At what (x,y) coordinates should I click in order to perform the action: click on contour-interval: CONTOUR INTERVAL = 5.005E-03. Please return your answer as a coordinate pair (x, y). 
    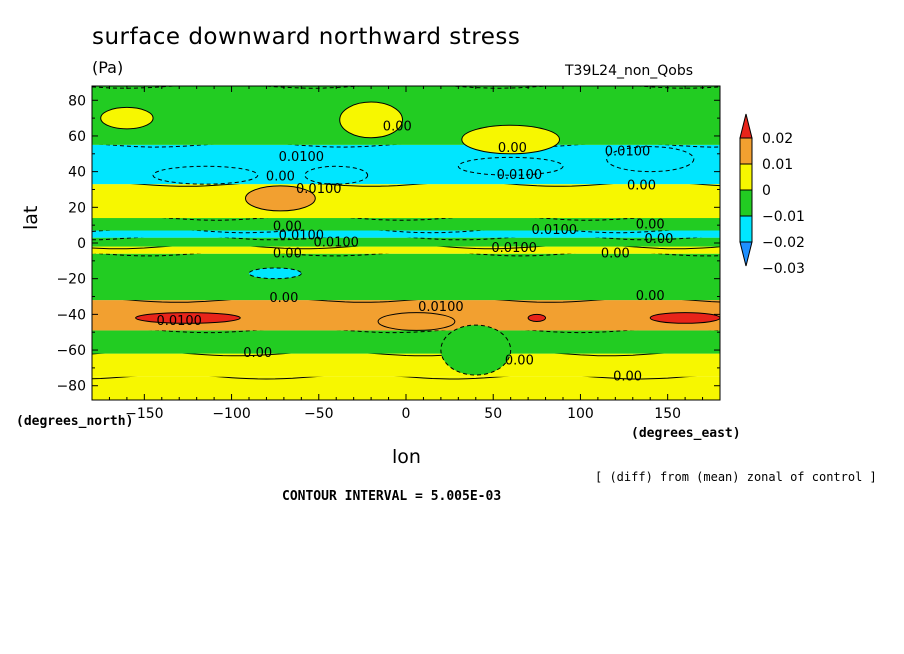
    Looking at the image, I should click on (392, 496).